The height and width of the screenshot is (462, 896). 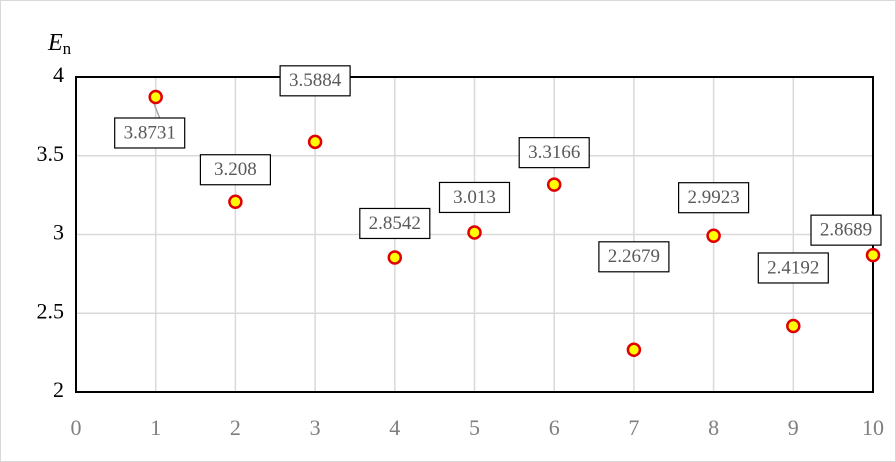 I want to click on y-axis-label-subscript: n, so click(x=67, y=48).